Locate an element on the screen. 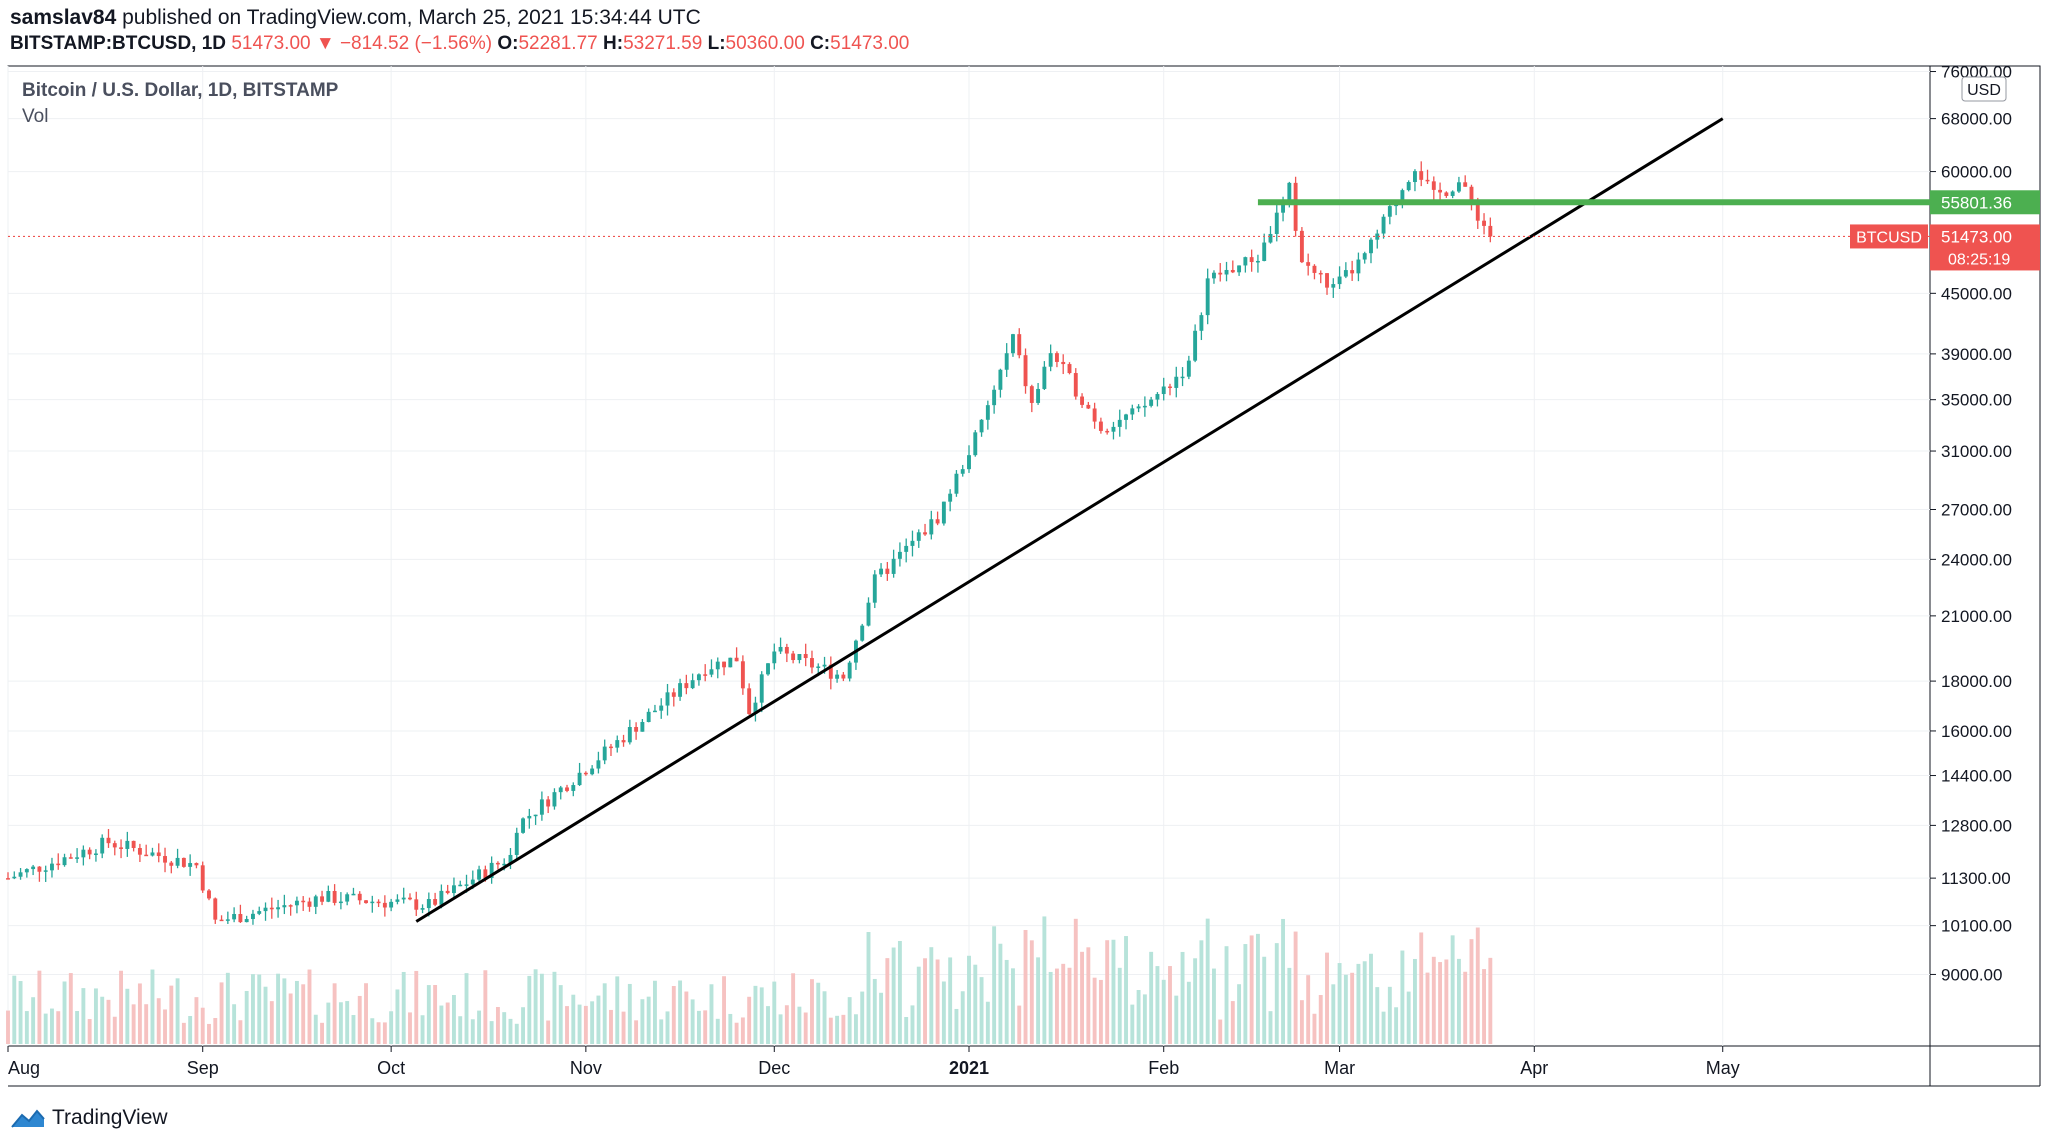  x-tick-label: Oct is located at coordinates (391, 1068).